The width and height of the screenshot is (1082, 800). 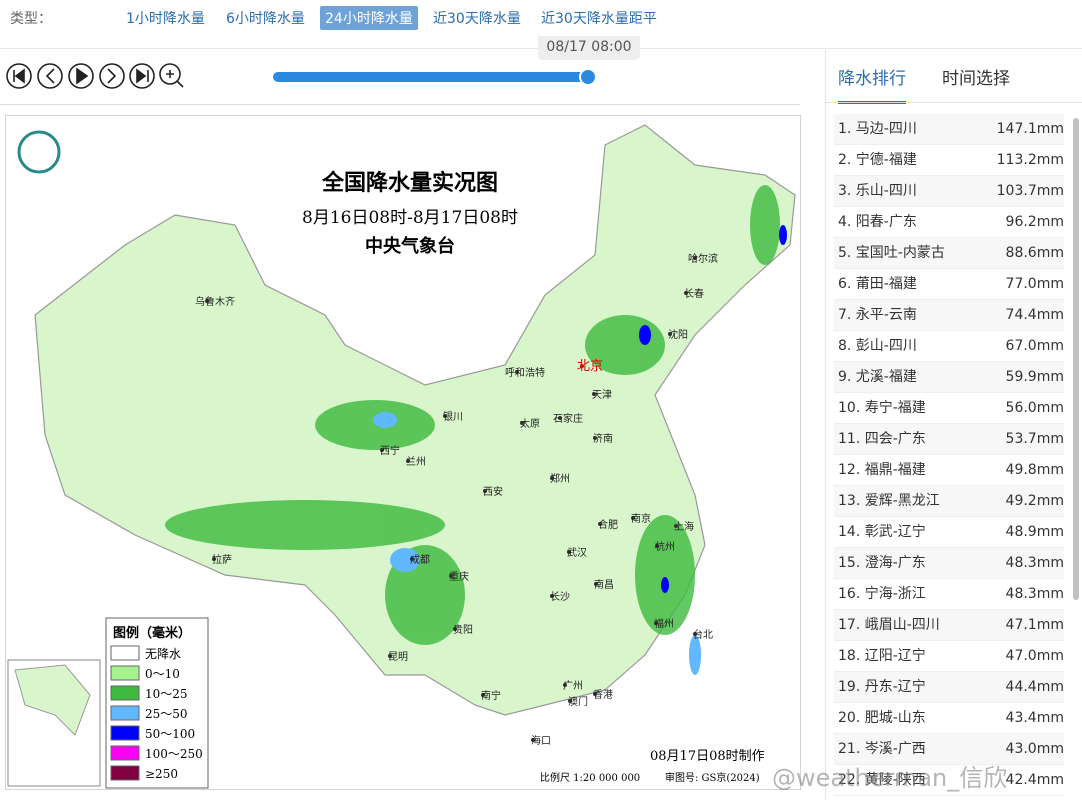 What do you see at coordinates (265, 19) in the screenshot?
I see `type-tab: 6小时降水量` at bounding box center [265, 19].